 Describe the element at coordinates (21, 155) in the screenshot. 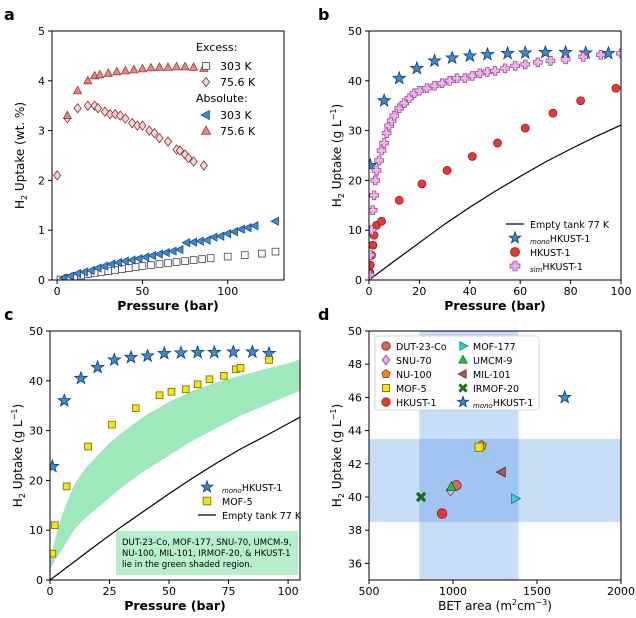

I see `y-axis-label: H2 Uptake (wt. %)` at that location.